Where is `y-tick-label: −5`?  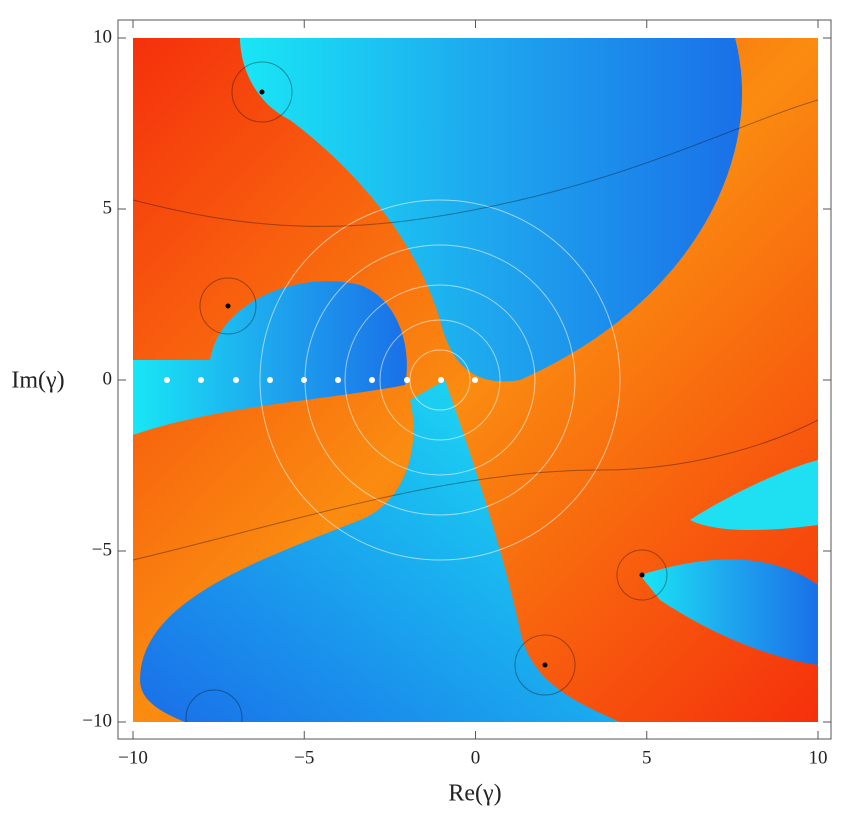 y-tick-label: −5 is located at coordinates (102, 549).